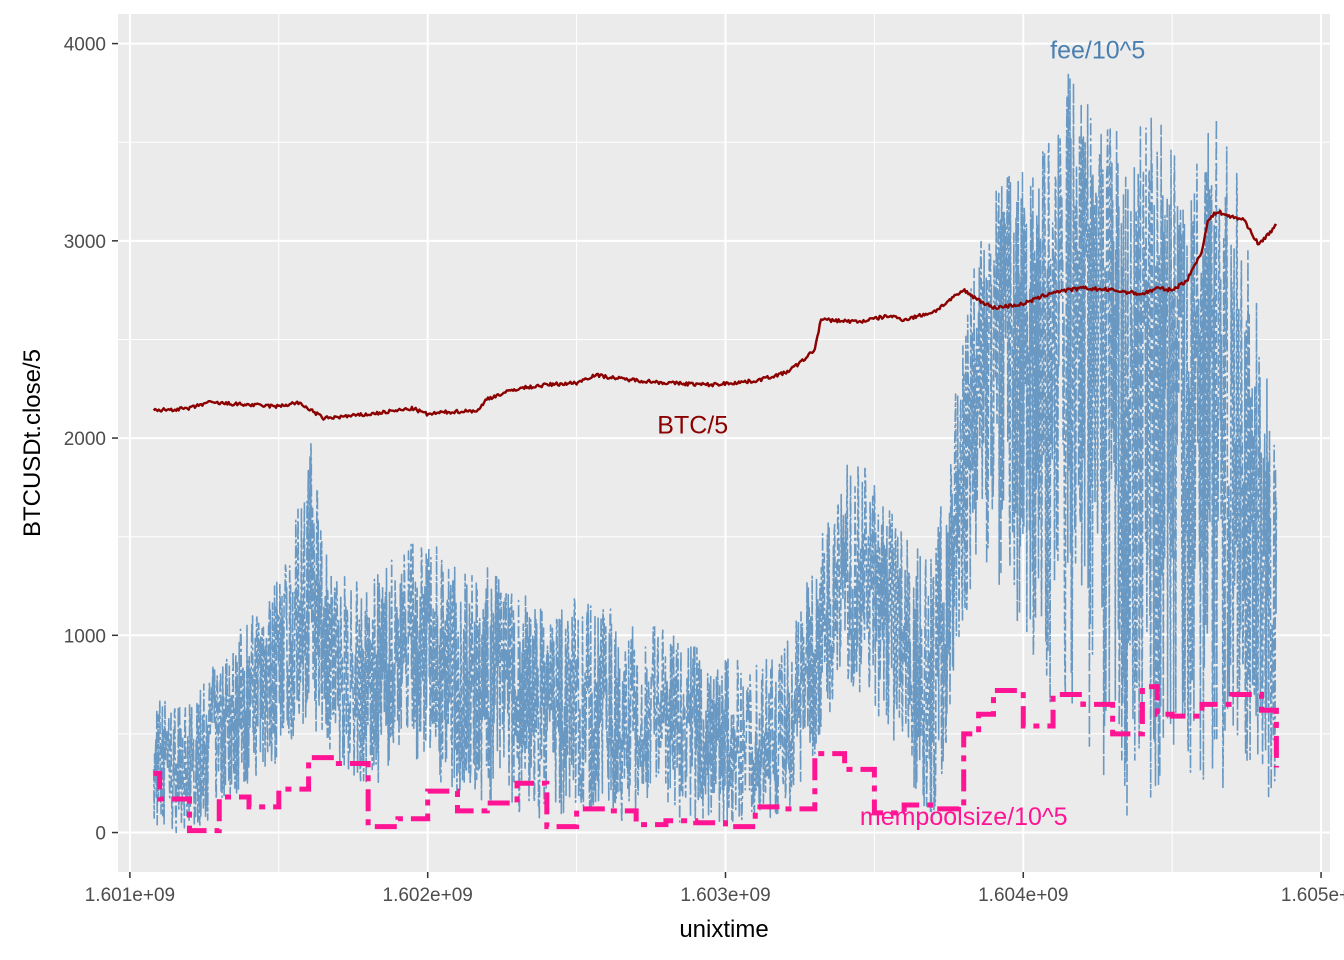 This screenshot has width=1344, height=960. What do you see at coordinates (692, 425) in the screenshot?
I see `annotation-btc: BTC/5` at bounding box center [692, 425].